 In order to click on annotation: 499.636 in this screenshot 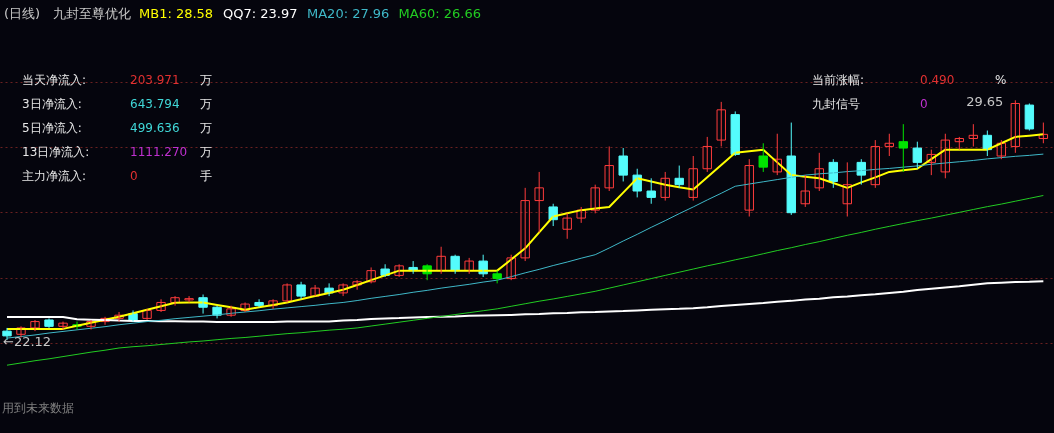, I will do `click(155, 128)`.